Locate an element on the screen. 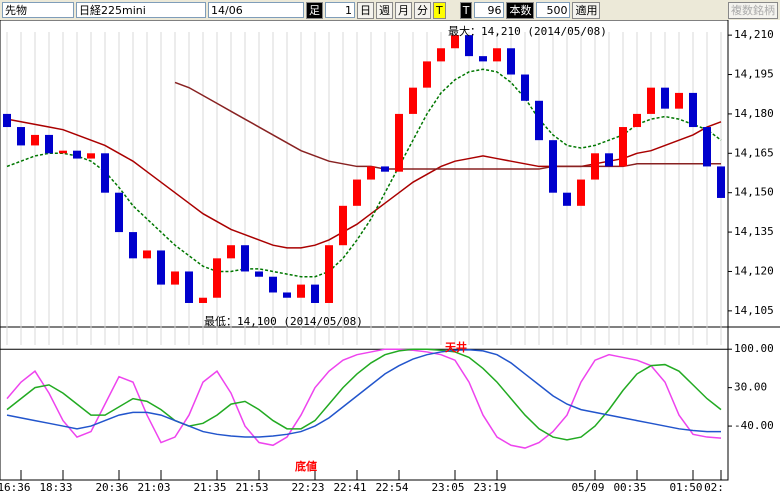  y-tick-label: 14,210 is located at coordinates (754, 34).